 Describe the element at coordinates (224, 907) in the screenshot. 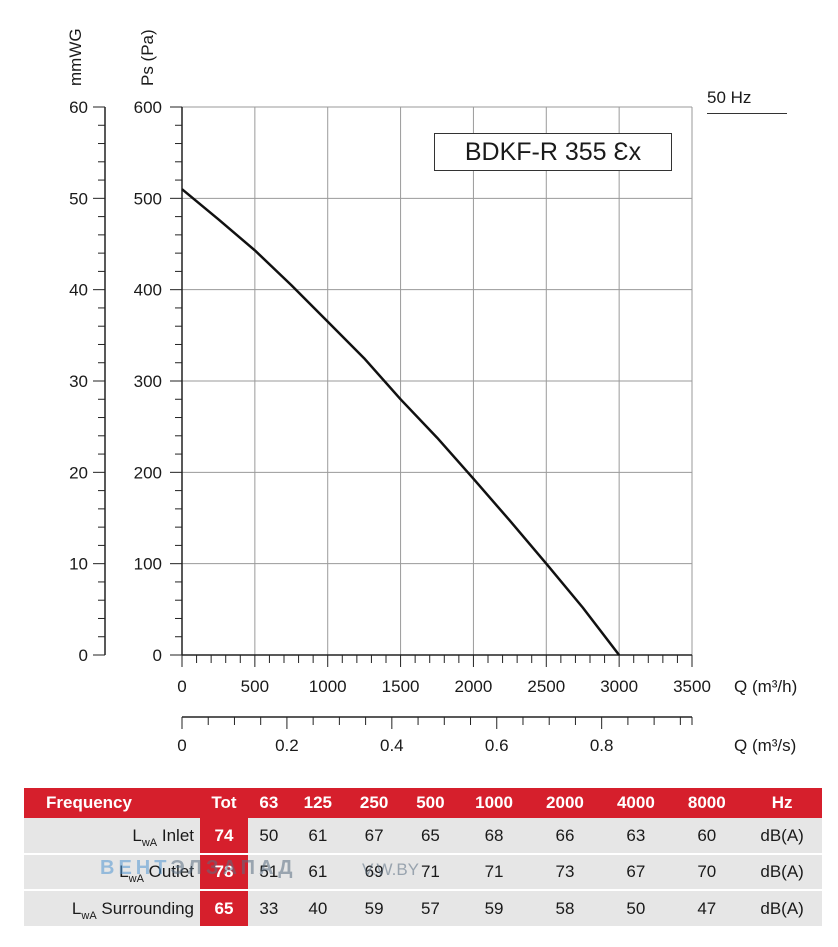

I see `row-tot: 65` at that location.